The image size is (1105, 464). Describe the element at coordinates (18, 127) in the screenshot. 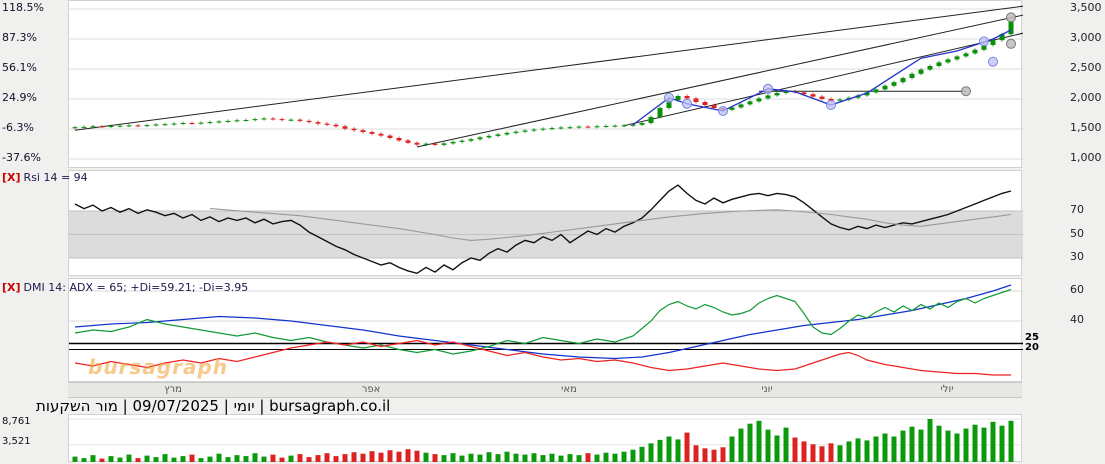

I see `price-percent-label: -6.3%` at that location.